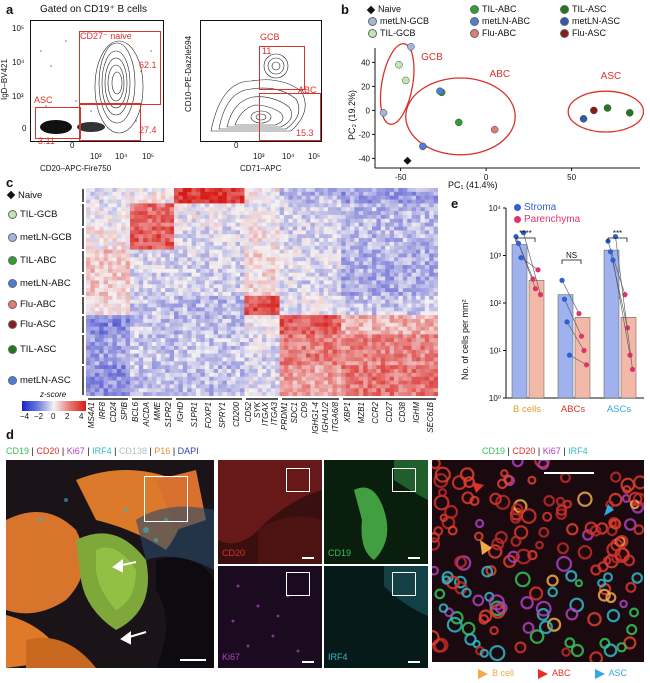  I want to click on row-bracket, so click(83, 380).